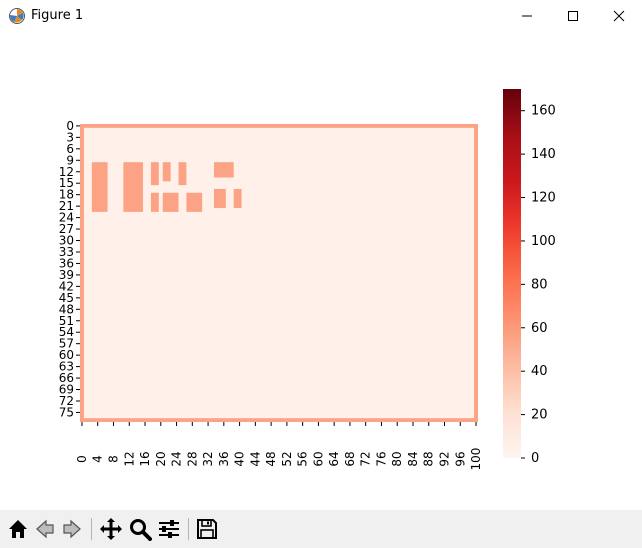  I want to click on back-button, so click(45, 529).